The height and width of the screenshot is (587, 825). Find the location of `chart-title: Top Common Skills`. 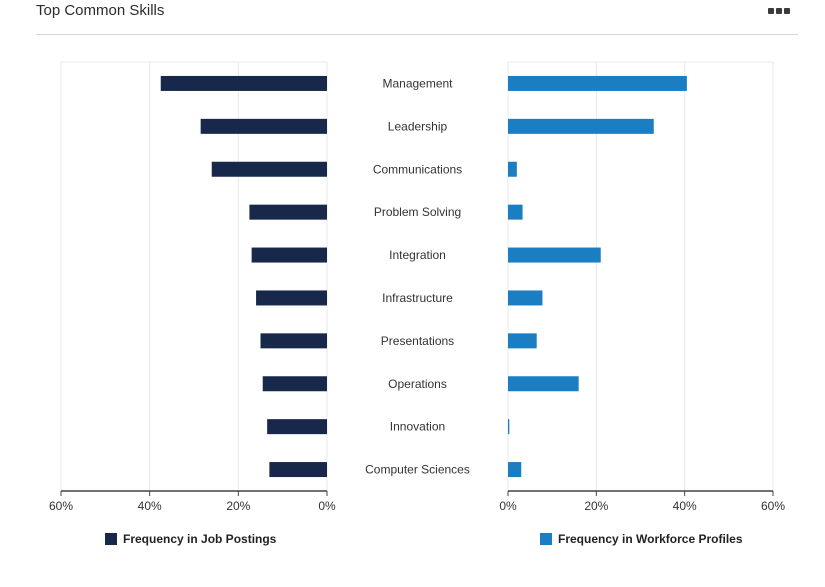

chart-title: Top Common Skills is located at coordinates (100, 10).